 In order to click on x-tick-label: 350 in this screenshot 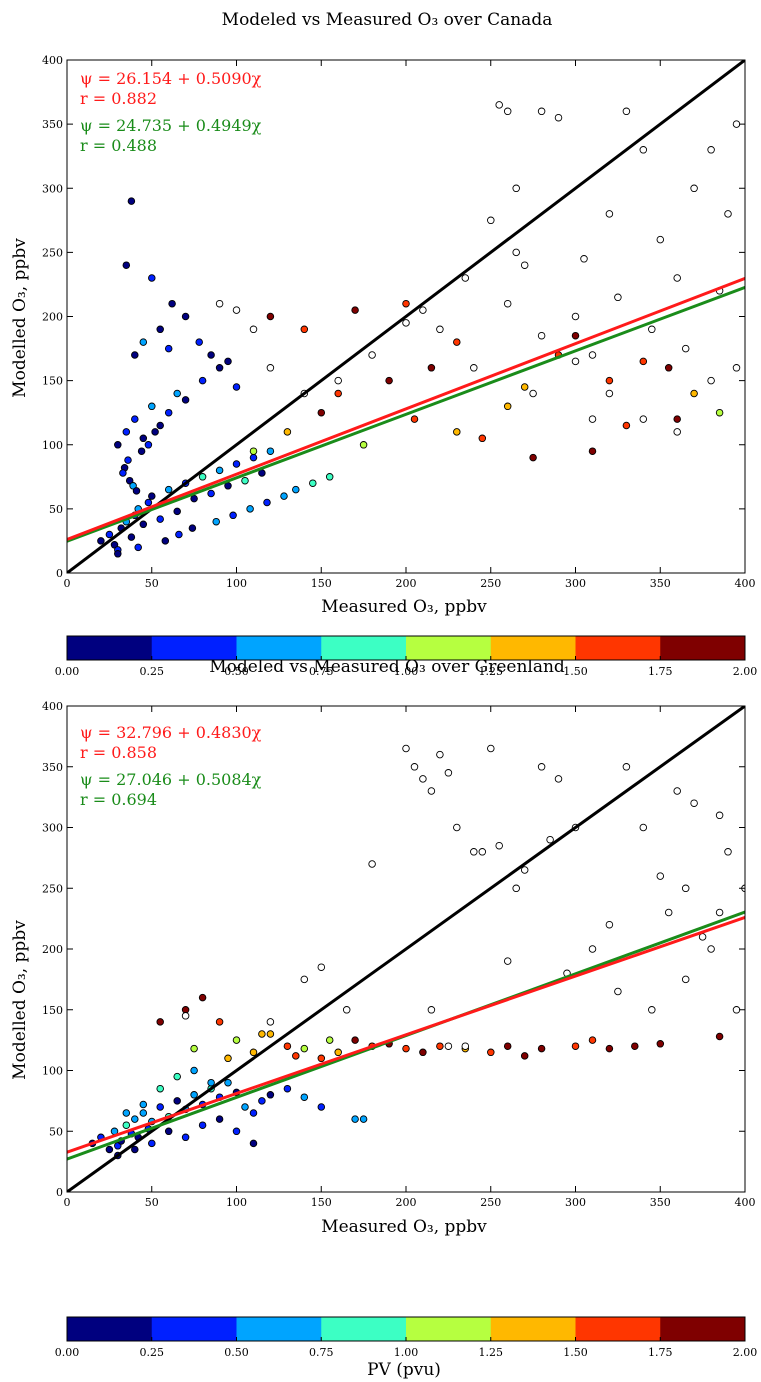, I will do `click(660, 1202)`.